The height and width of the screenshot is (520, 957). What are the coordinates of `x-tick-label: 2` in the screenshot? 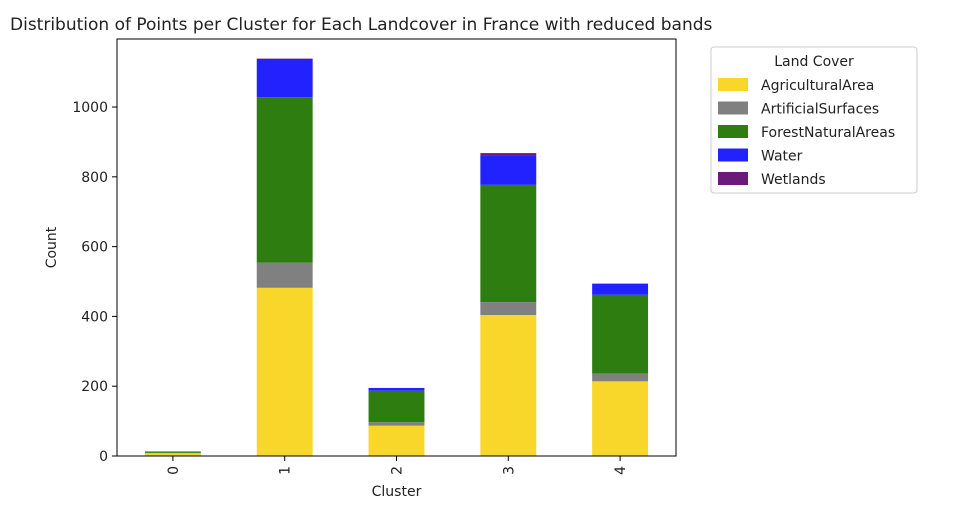 It's located at (398, 470).